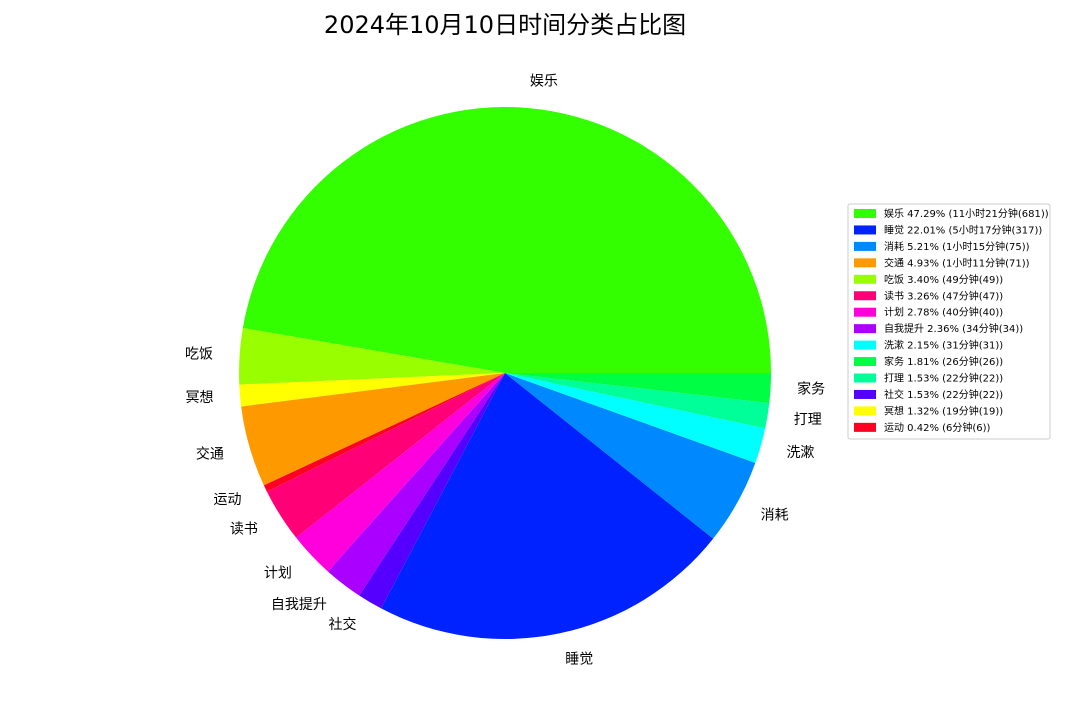 This screenshot has height=720, width=1080. I want to click on slice-label: 自我提升, so click(299, 605).